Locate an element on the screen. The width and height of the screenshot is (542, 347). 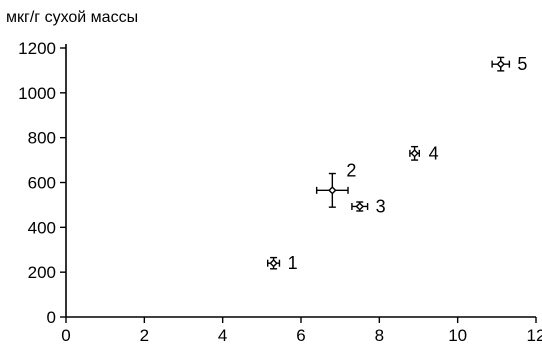
point-label: 5 is located at coordinates (522, 64).